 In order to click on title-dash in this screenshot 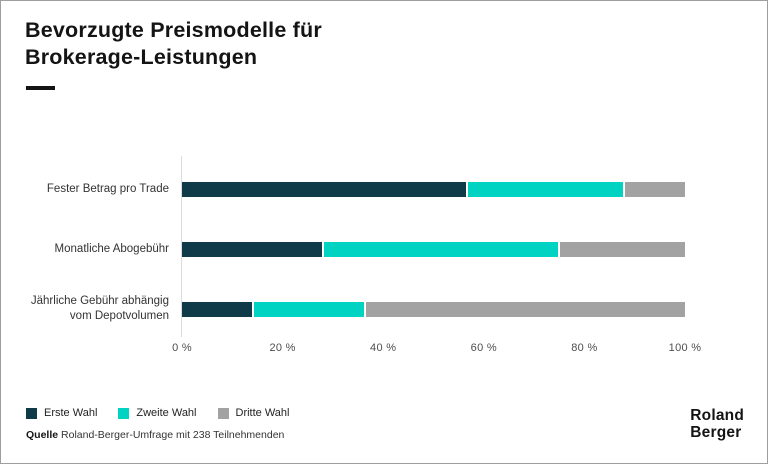, I will do `click(40, 88)`.